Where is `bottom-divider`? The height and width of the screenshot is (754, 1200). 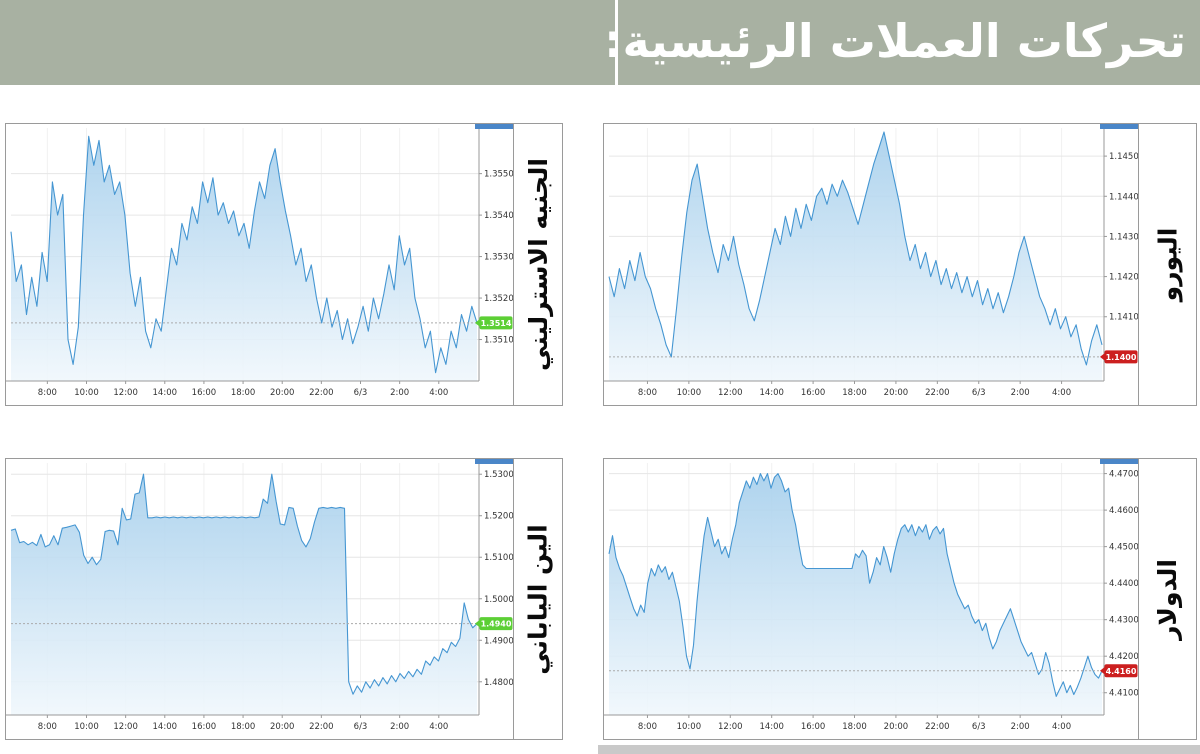
bottom-divider is located at coordinates (899, 749).